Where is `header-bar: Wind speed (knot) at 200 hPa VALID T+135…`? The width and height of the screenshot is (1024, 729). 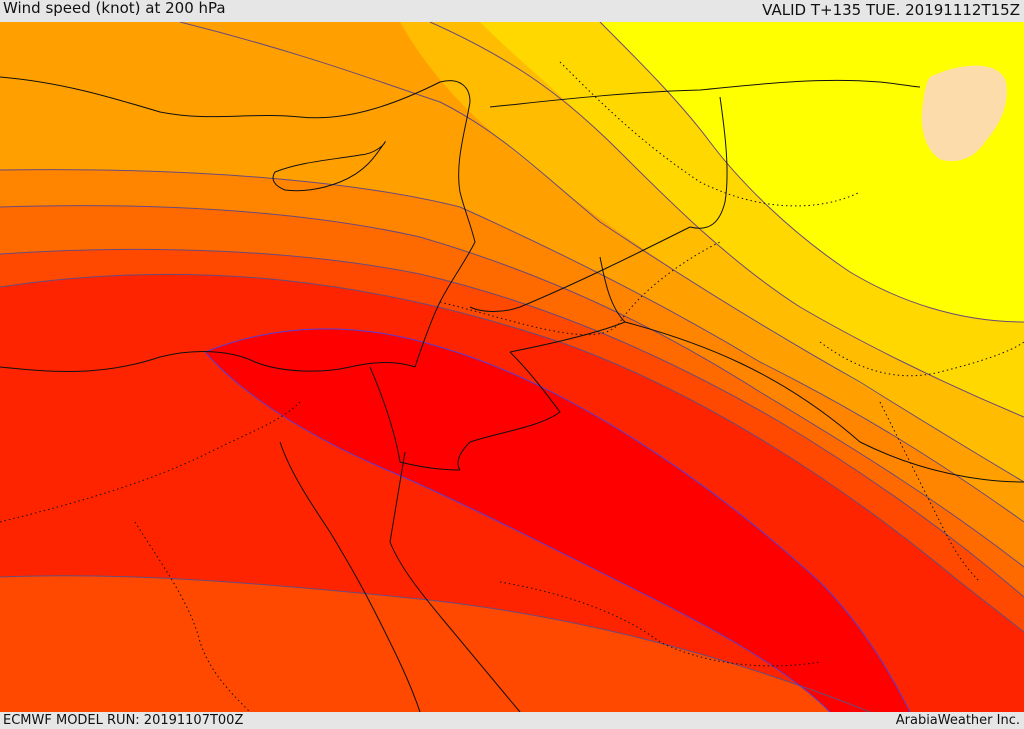
header-bar: Wind speed (knot) at 200 hPa VALID T+135… is located at coordinates (512, 11).